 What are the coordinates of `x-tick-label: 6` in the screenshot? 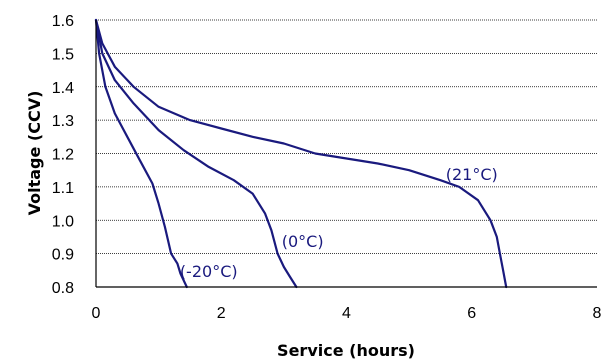 It's located at (471, 313).